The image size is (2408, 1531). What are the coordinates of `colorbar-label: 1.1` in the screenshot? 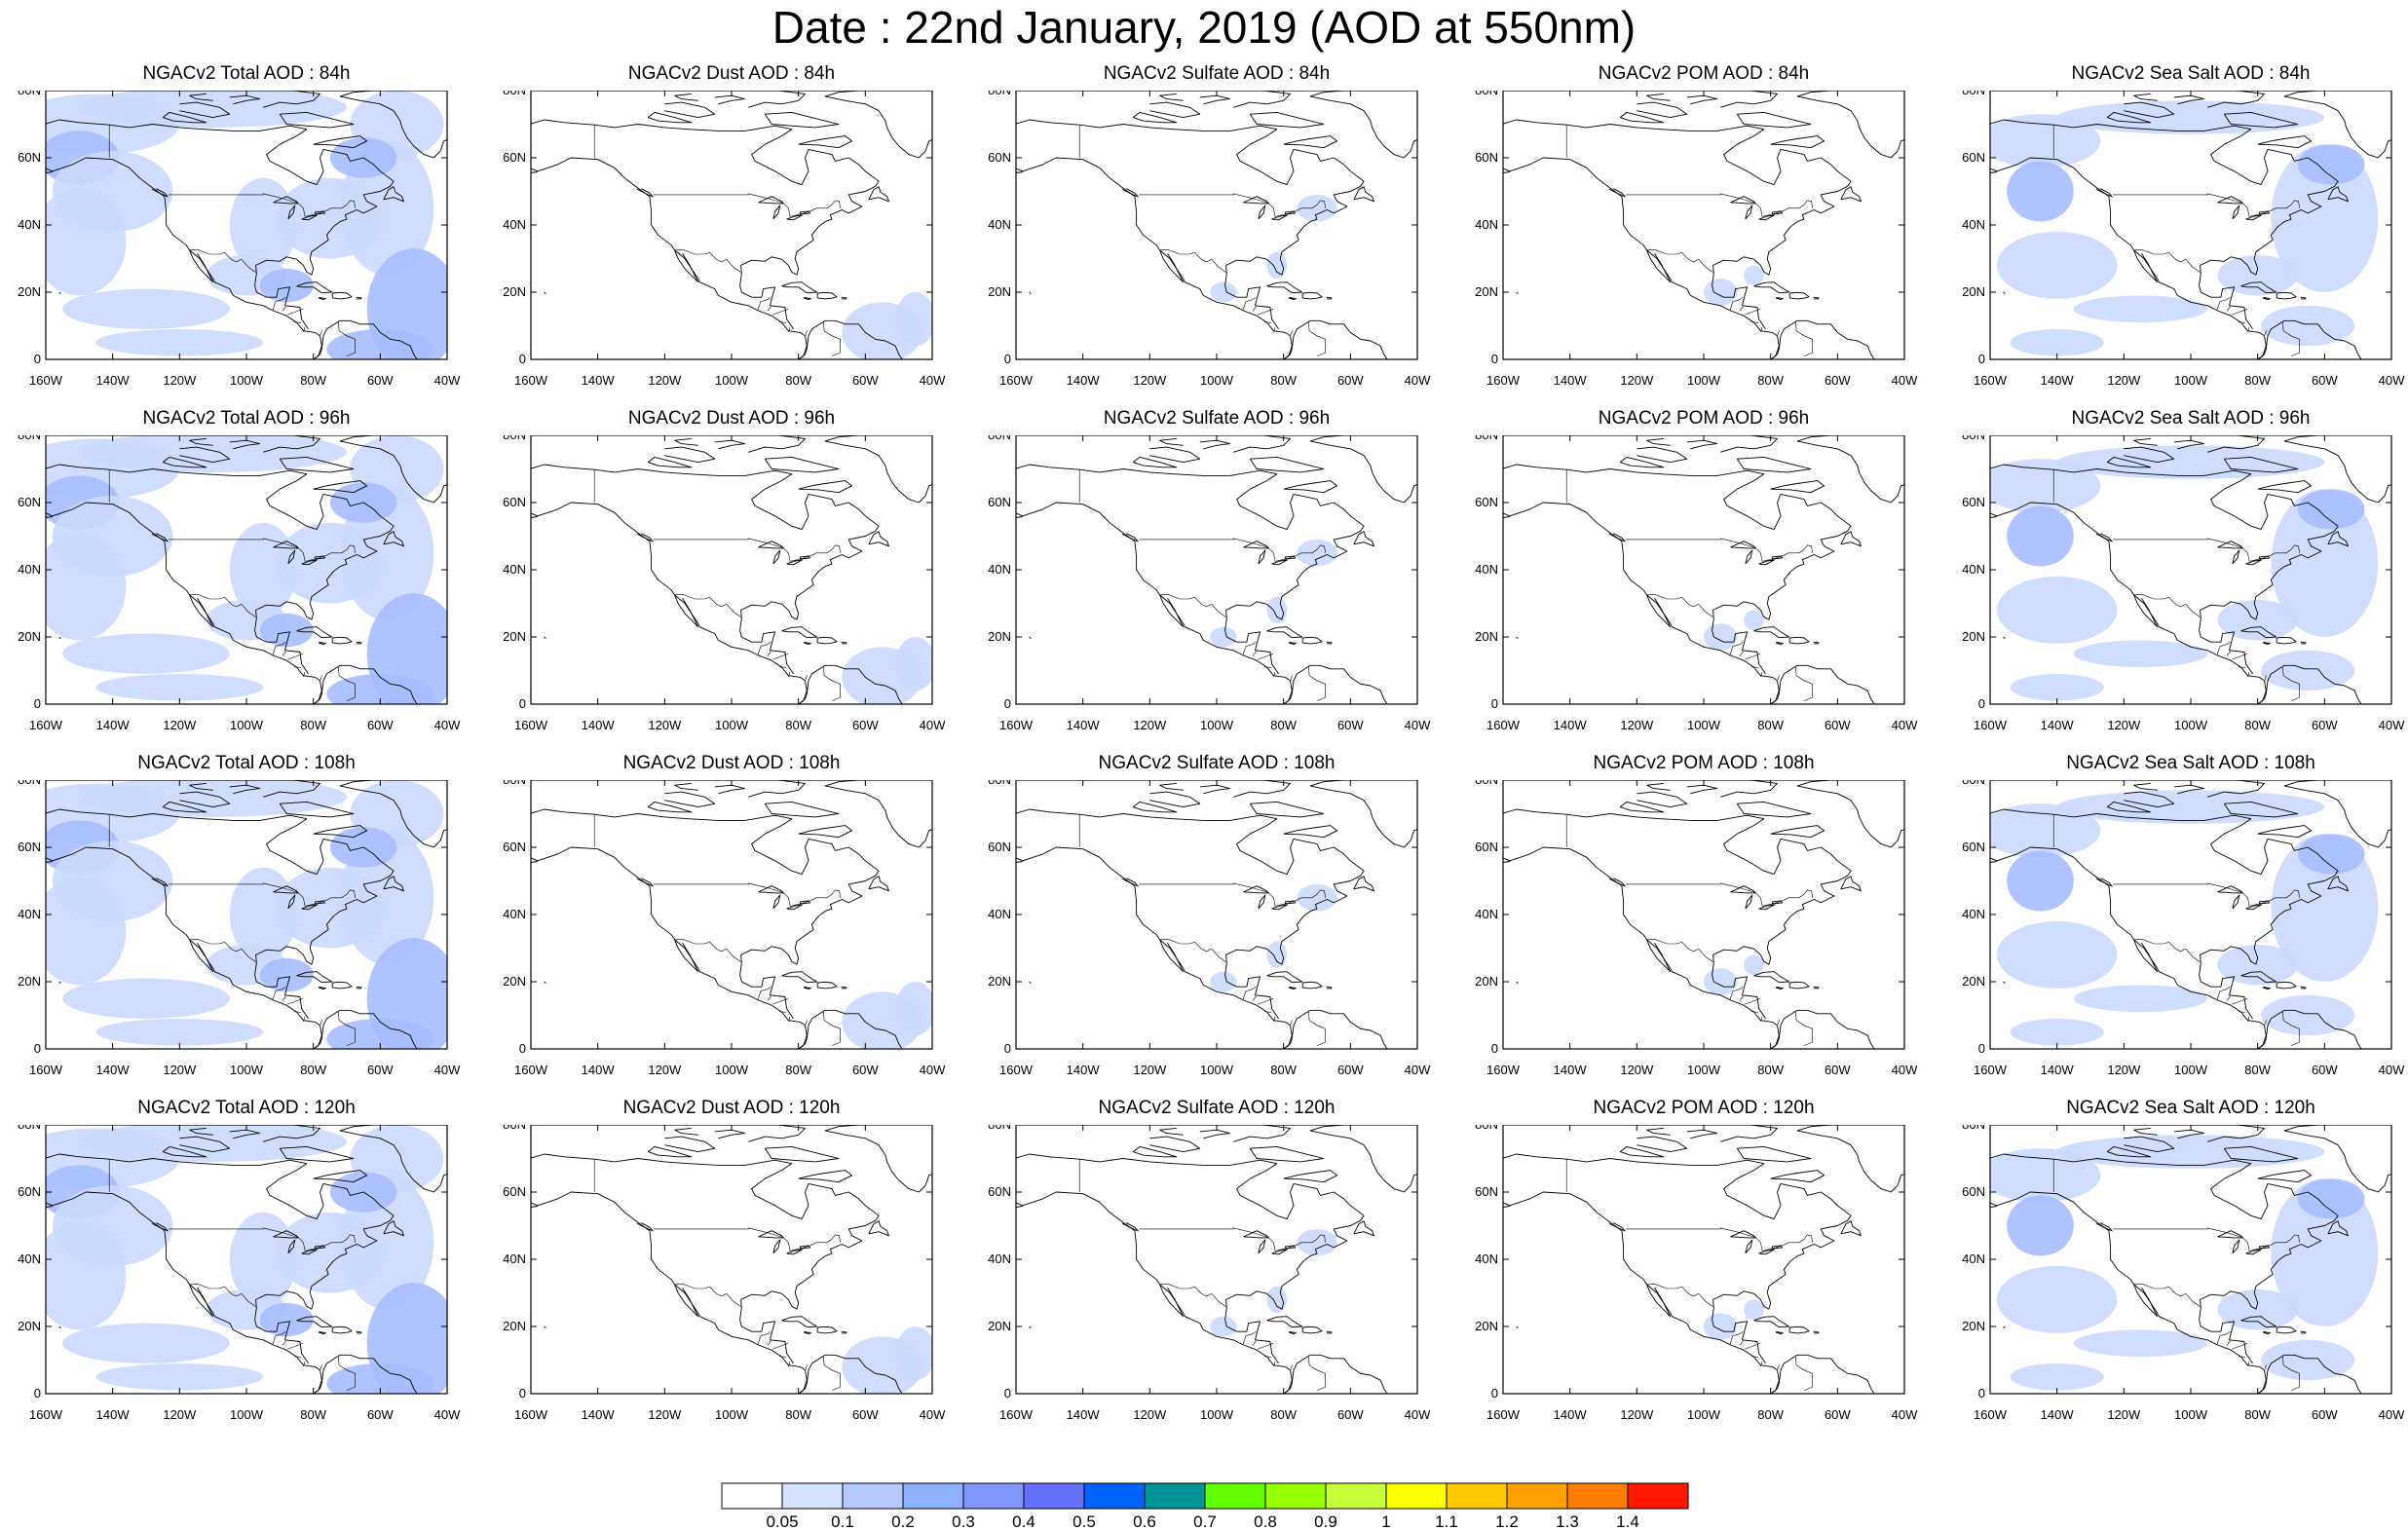 It's located at (1446, 1521).